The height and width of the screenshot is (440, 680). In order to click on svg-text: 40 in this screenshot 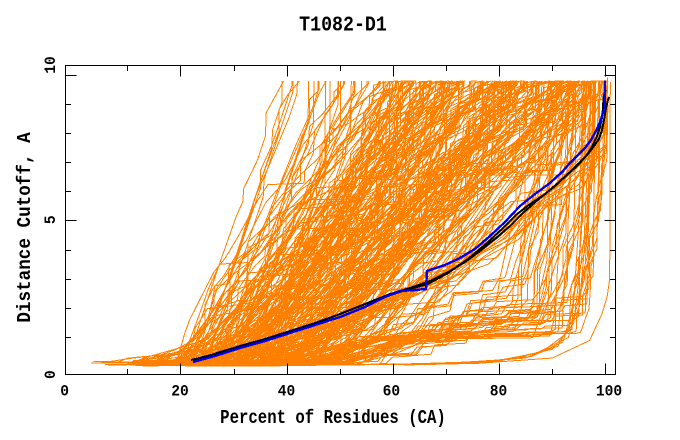, I will do `click(287, 391)`.